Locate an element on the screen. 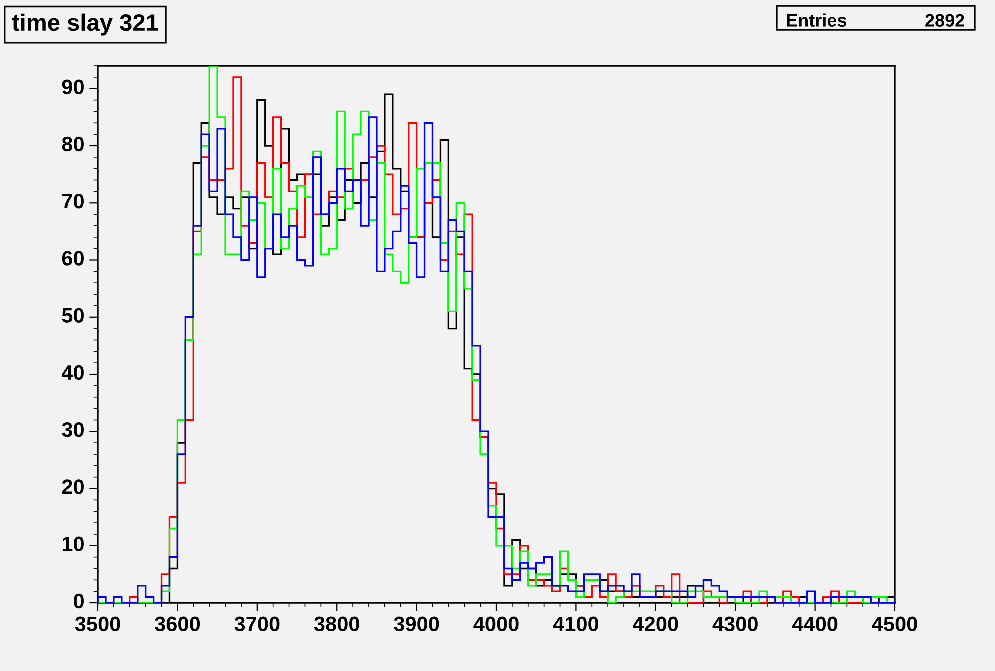  x-tick-label: 3500 is located at coordinates (97, 624).